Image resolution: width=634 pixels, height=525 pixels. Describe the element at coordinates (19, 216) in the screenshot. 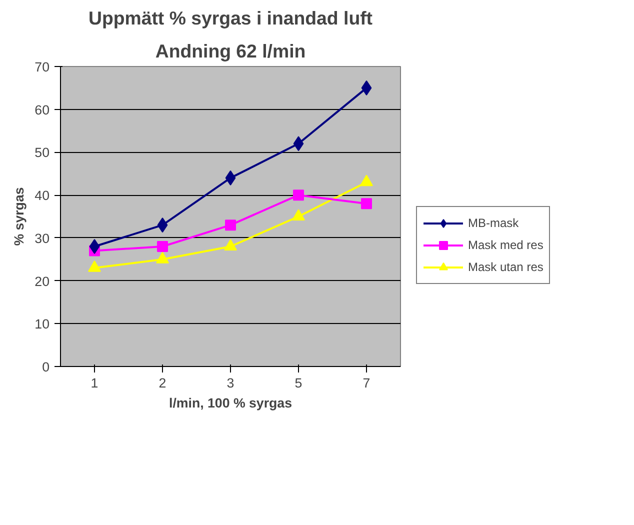

I see `y-axis-title: % syrgas` at that location.